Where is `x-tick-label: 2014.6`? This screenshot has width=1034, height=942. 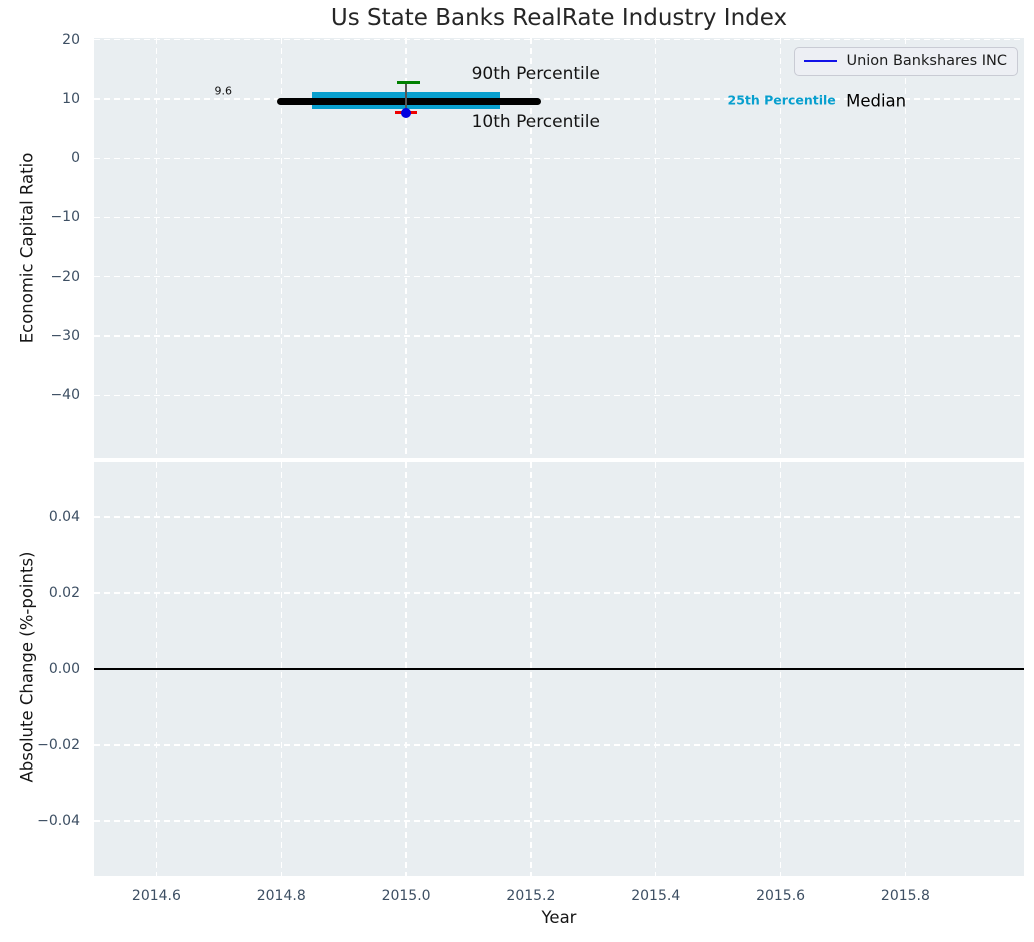 x-tick-label: 2014.6 is located at coordinates (156, 896).